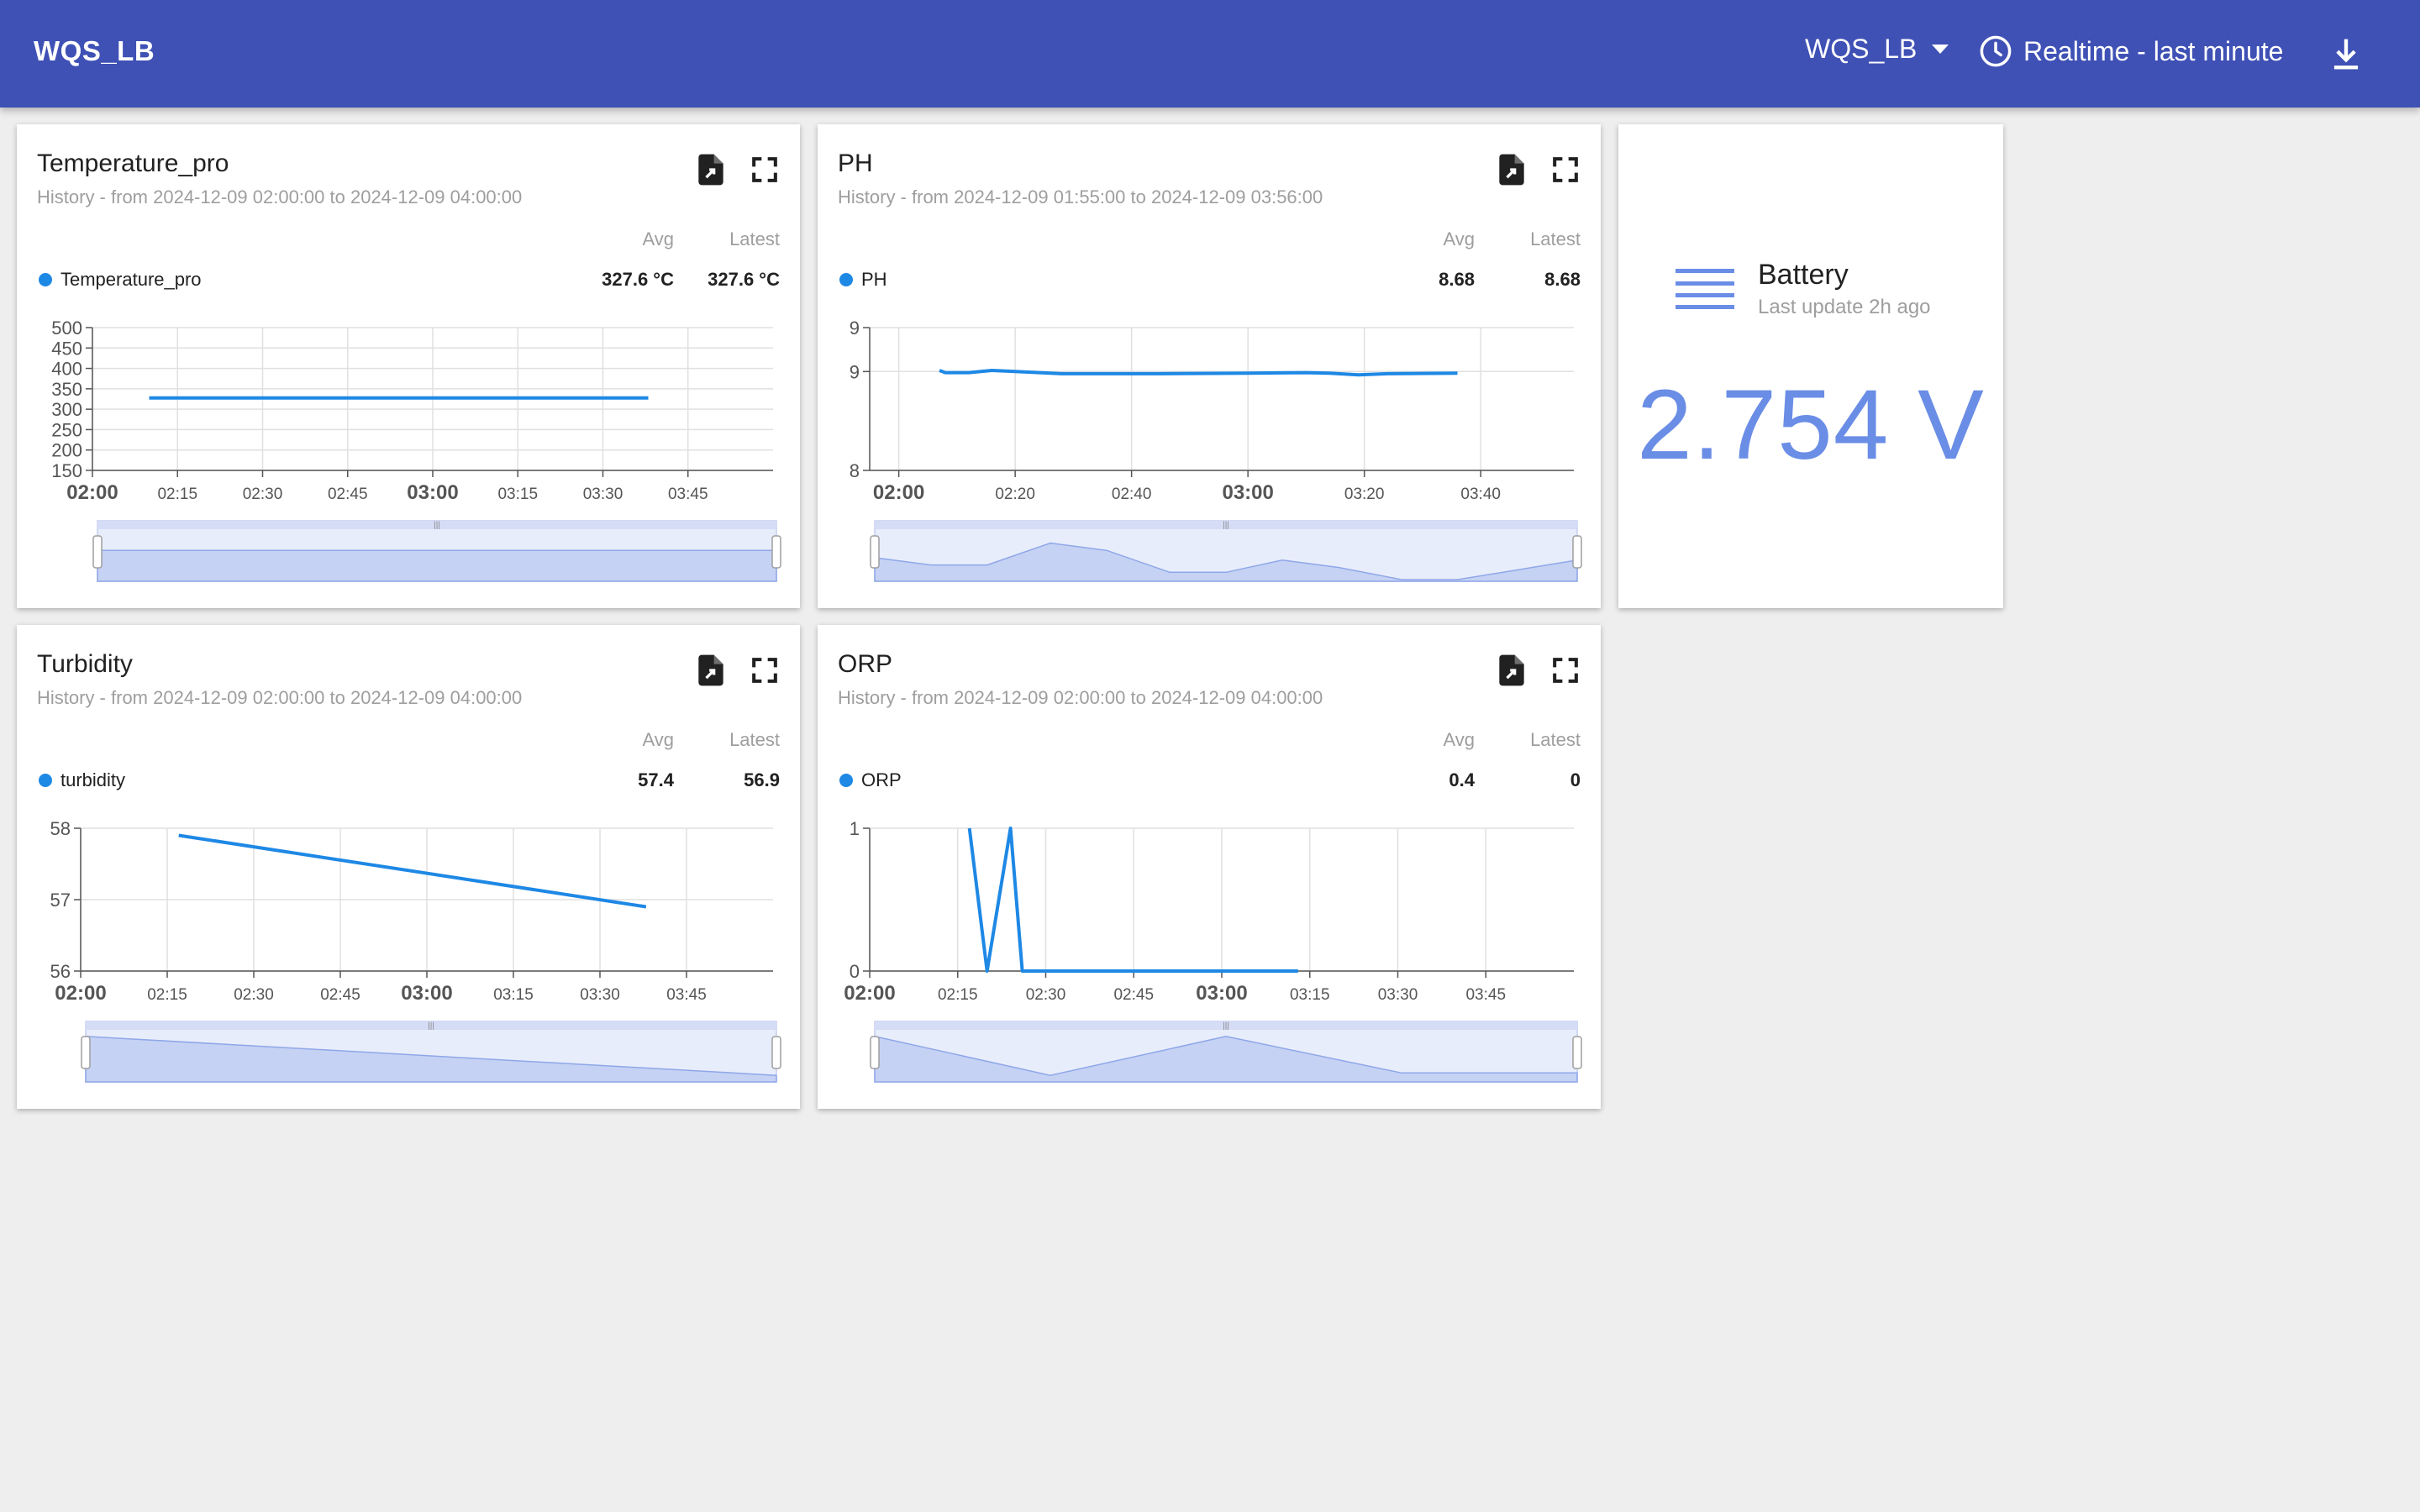  What do you see at coordinates (1877, 49) in the screenshot?
I see `device-select: WQS_LB` at bounding box center [1877, 49].